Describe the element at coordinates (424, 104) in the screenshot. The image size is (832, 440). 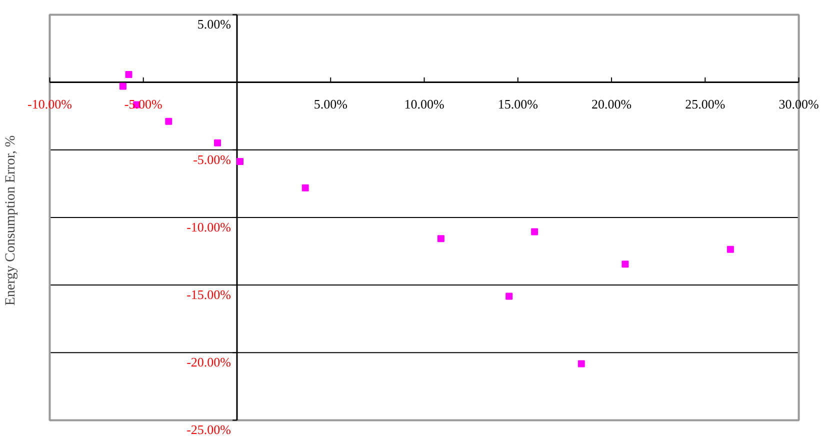
I see `x-tick-label: 10.00%` at that location.